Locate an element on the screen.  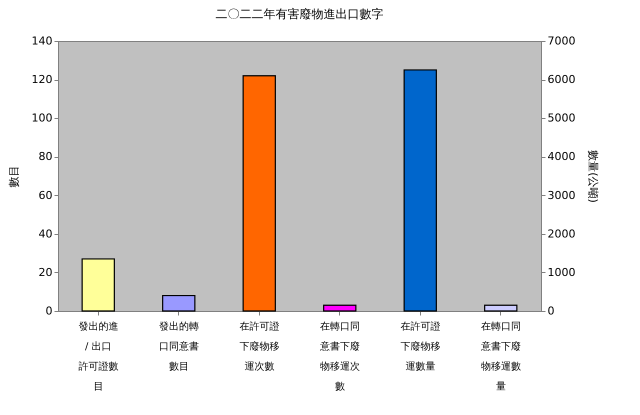
y-tick-label: 140 is located at coordinates (42, 41).